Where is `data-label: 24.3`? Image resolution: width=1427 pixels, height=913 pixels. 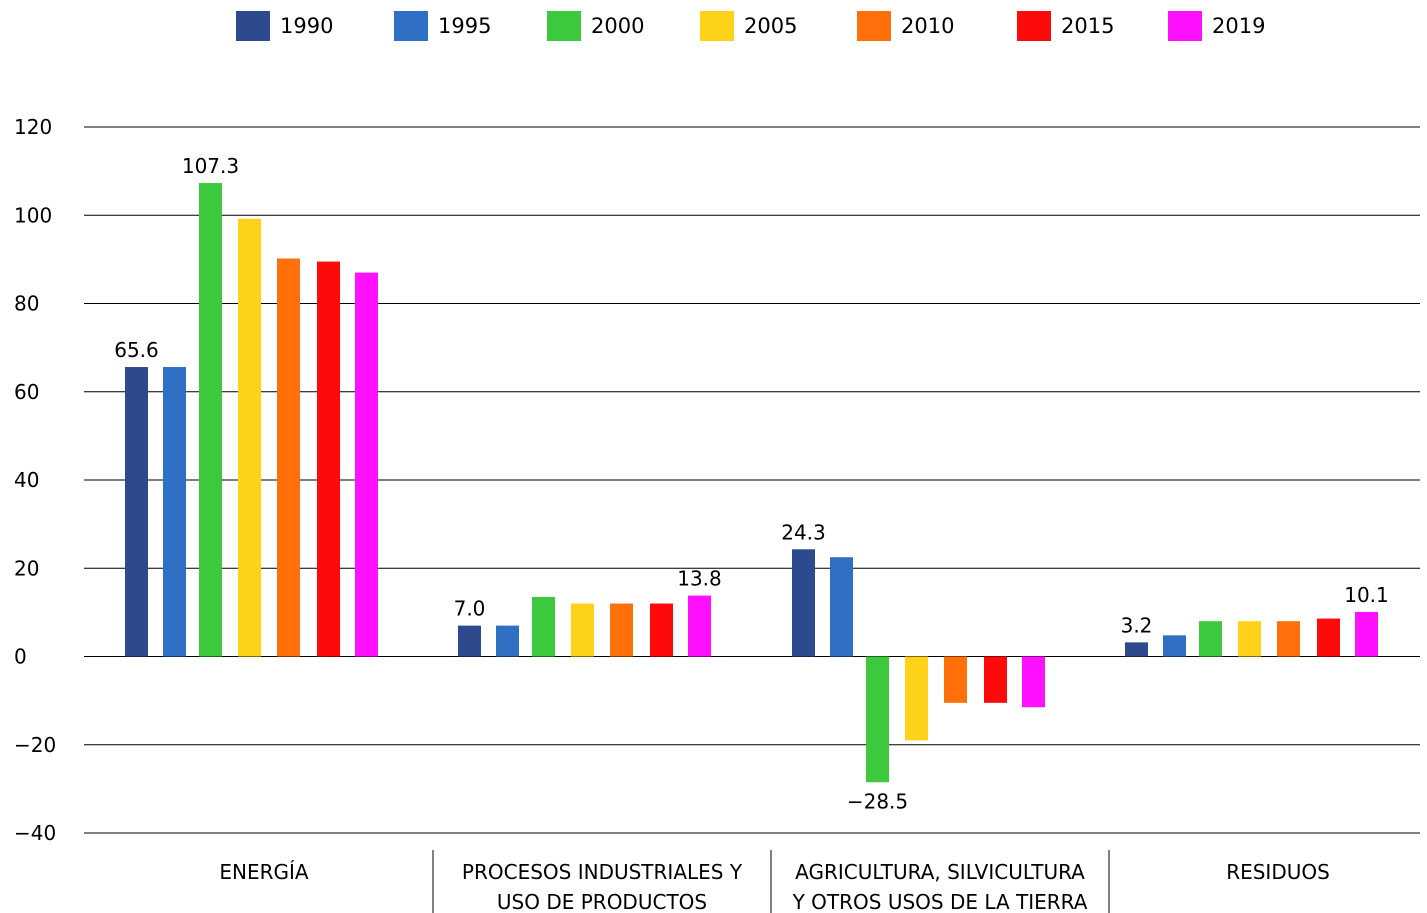 data-label: 24.3 is located at coordinates (803, 532).